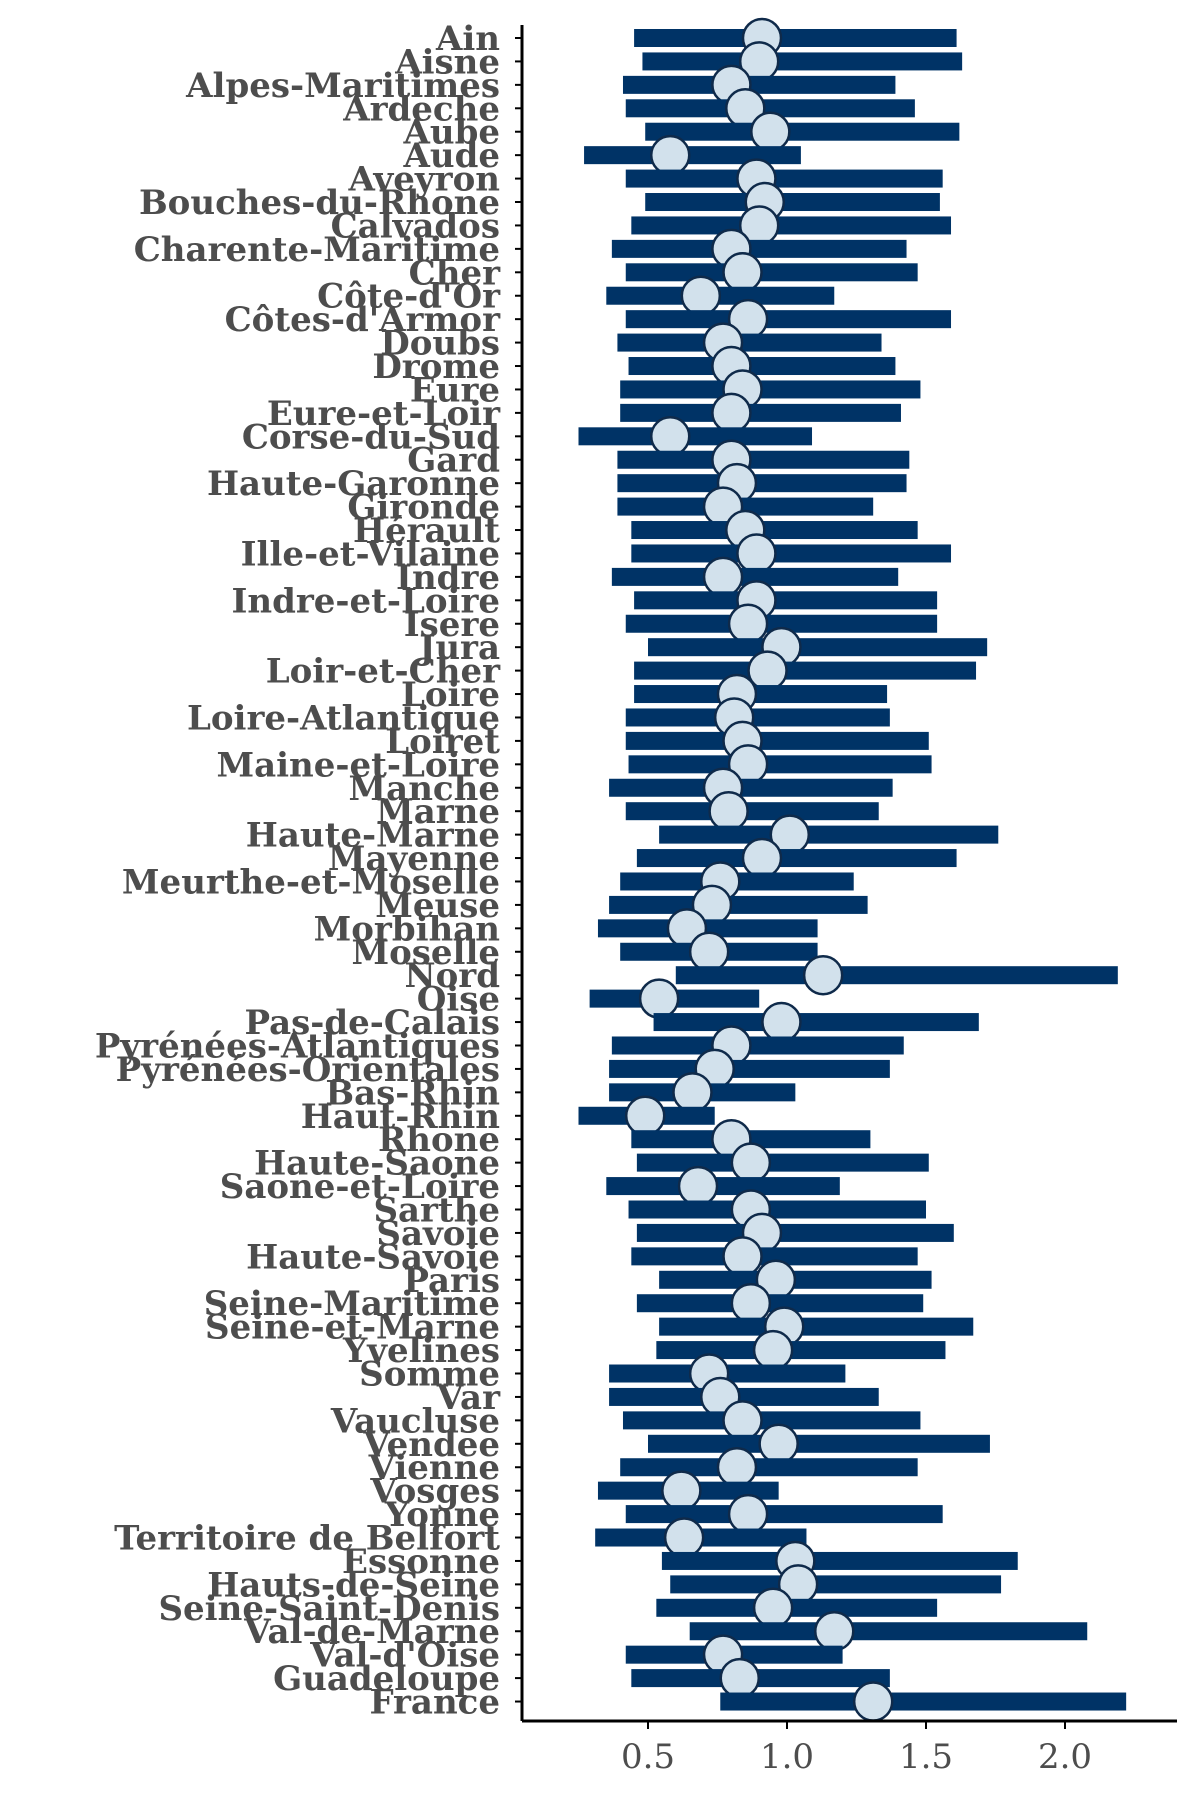 Image resolution: width=1200 pixels, height=1800 pixels. Describe the element at coordinates (795, 1232) in the screenshot. I see `interval-bar-savoie` at that location.